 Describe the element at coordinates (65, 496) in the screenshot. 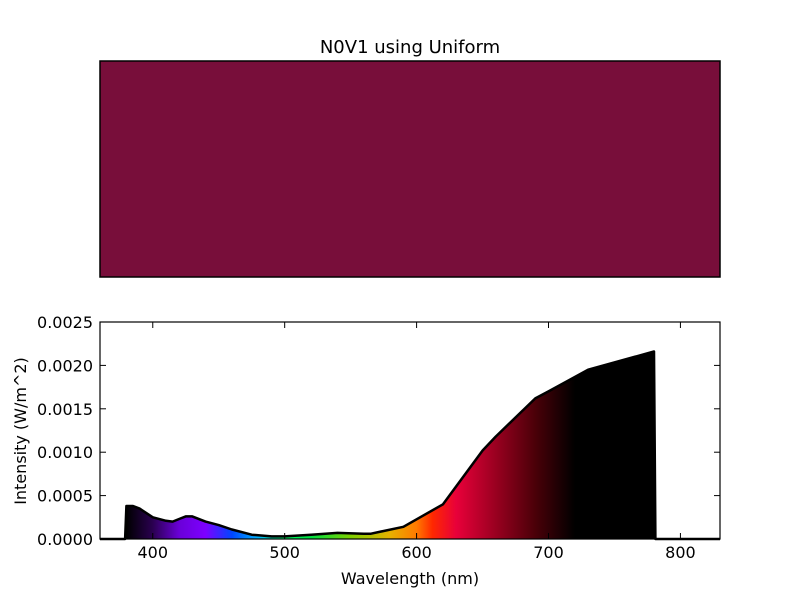

I see `y-tick-label: 0.0005` at that location.